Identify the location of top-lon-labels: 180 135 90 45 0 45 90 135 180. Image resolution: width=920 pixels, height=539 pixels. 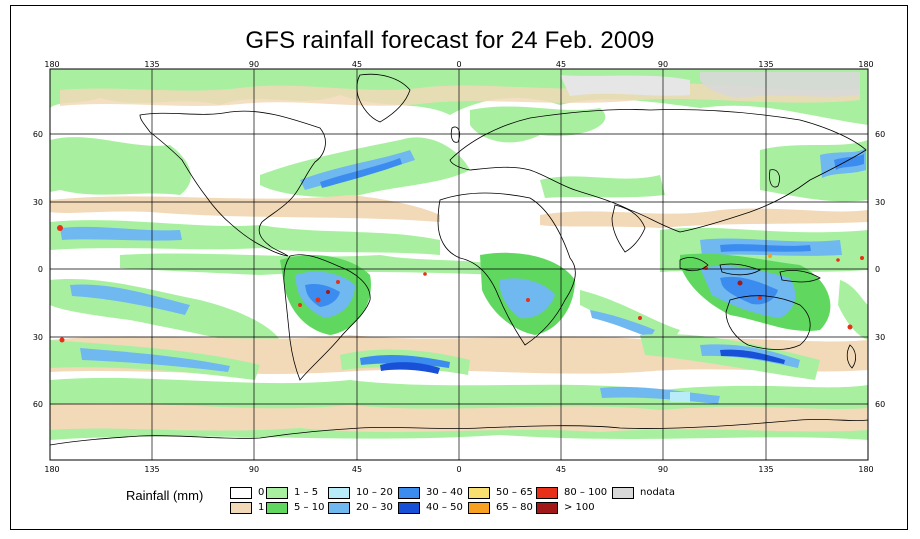
(458, 64).